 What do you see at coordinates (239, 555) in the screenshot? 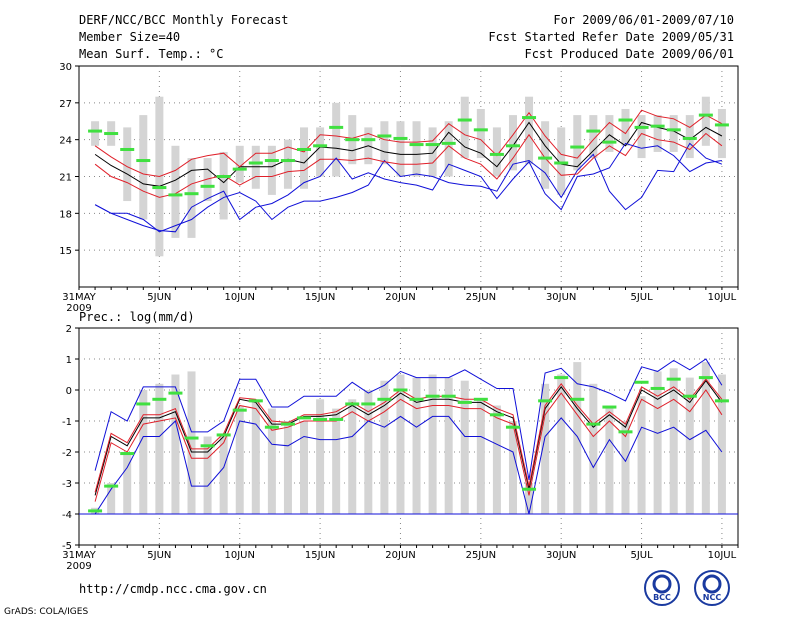
I see `prec-xtick-label: 10JUN` at bounding box center [239, 555].